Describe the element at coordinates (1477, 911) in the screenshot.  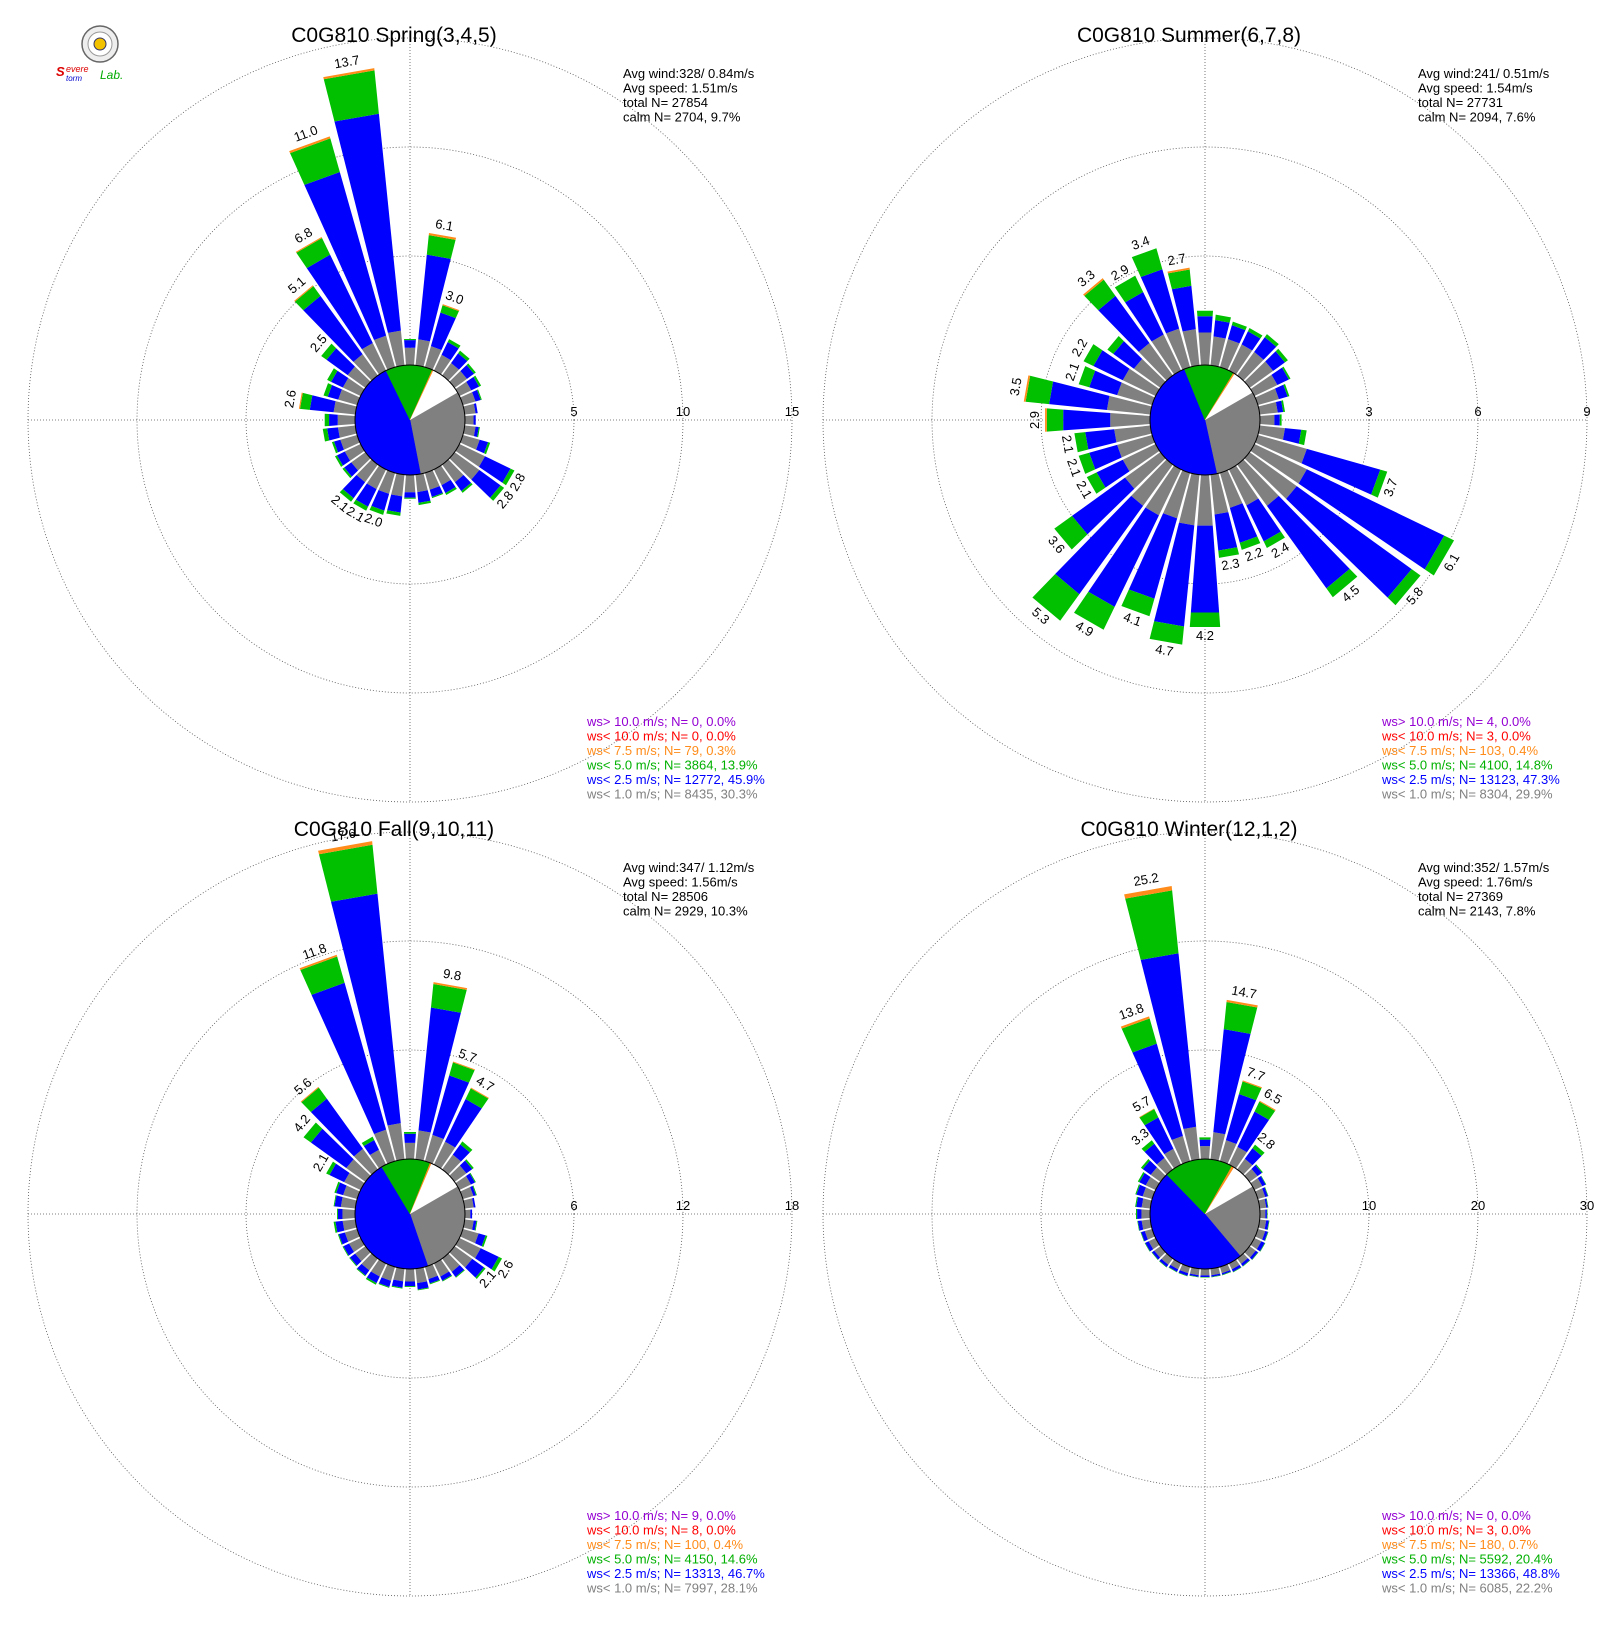
I see `stats-line: calm N= 2143, 7.8%` at that location.